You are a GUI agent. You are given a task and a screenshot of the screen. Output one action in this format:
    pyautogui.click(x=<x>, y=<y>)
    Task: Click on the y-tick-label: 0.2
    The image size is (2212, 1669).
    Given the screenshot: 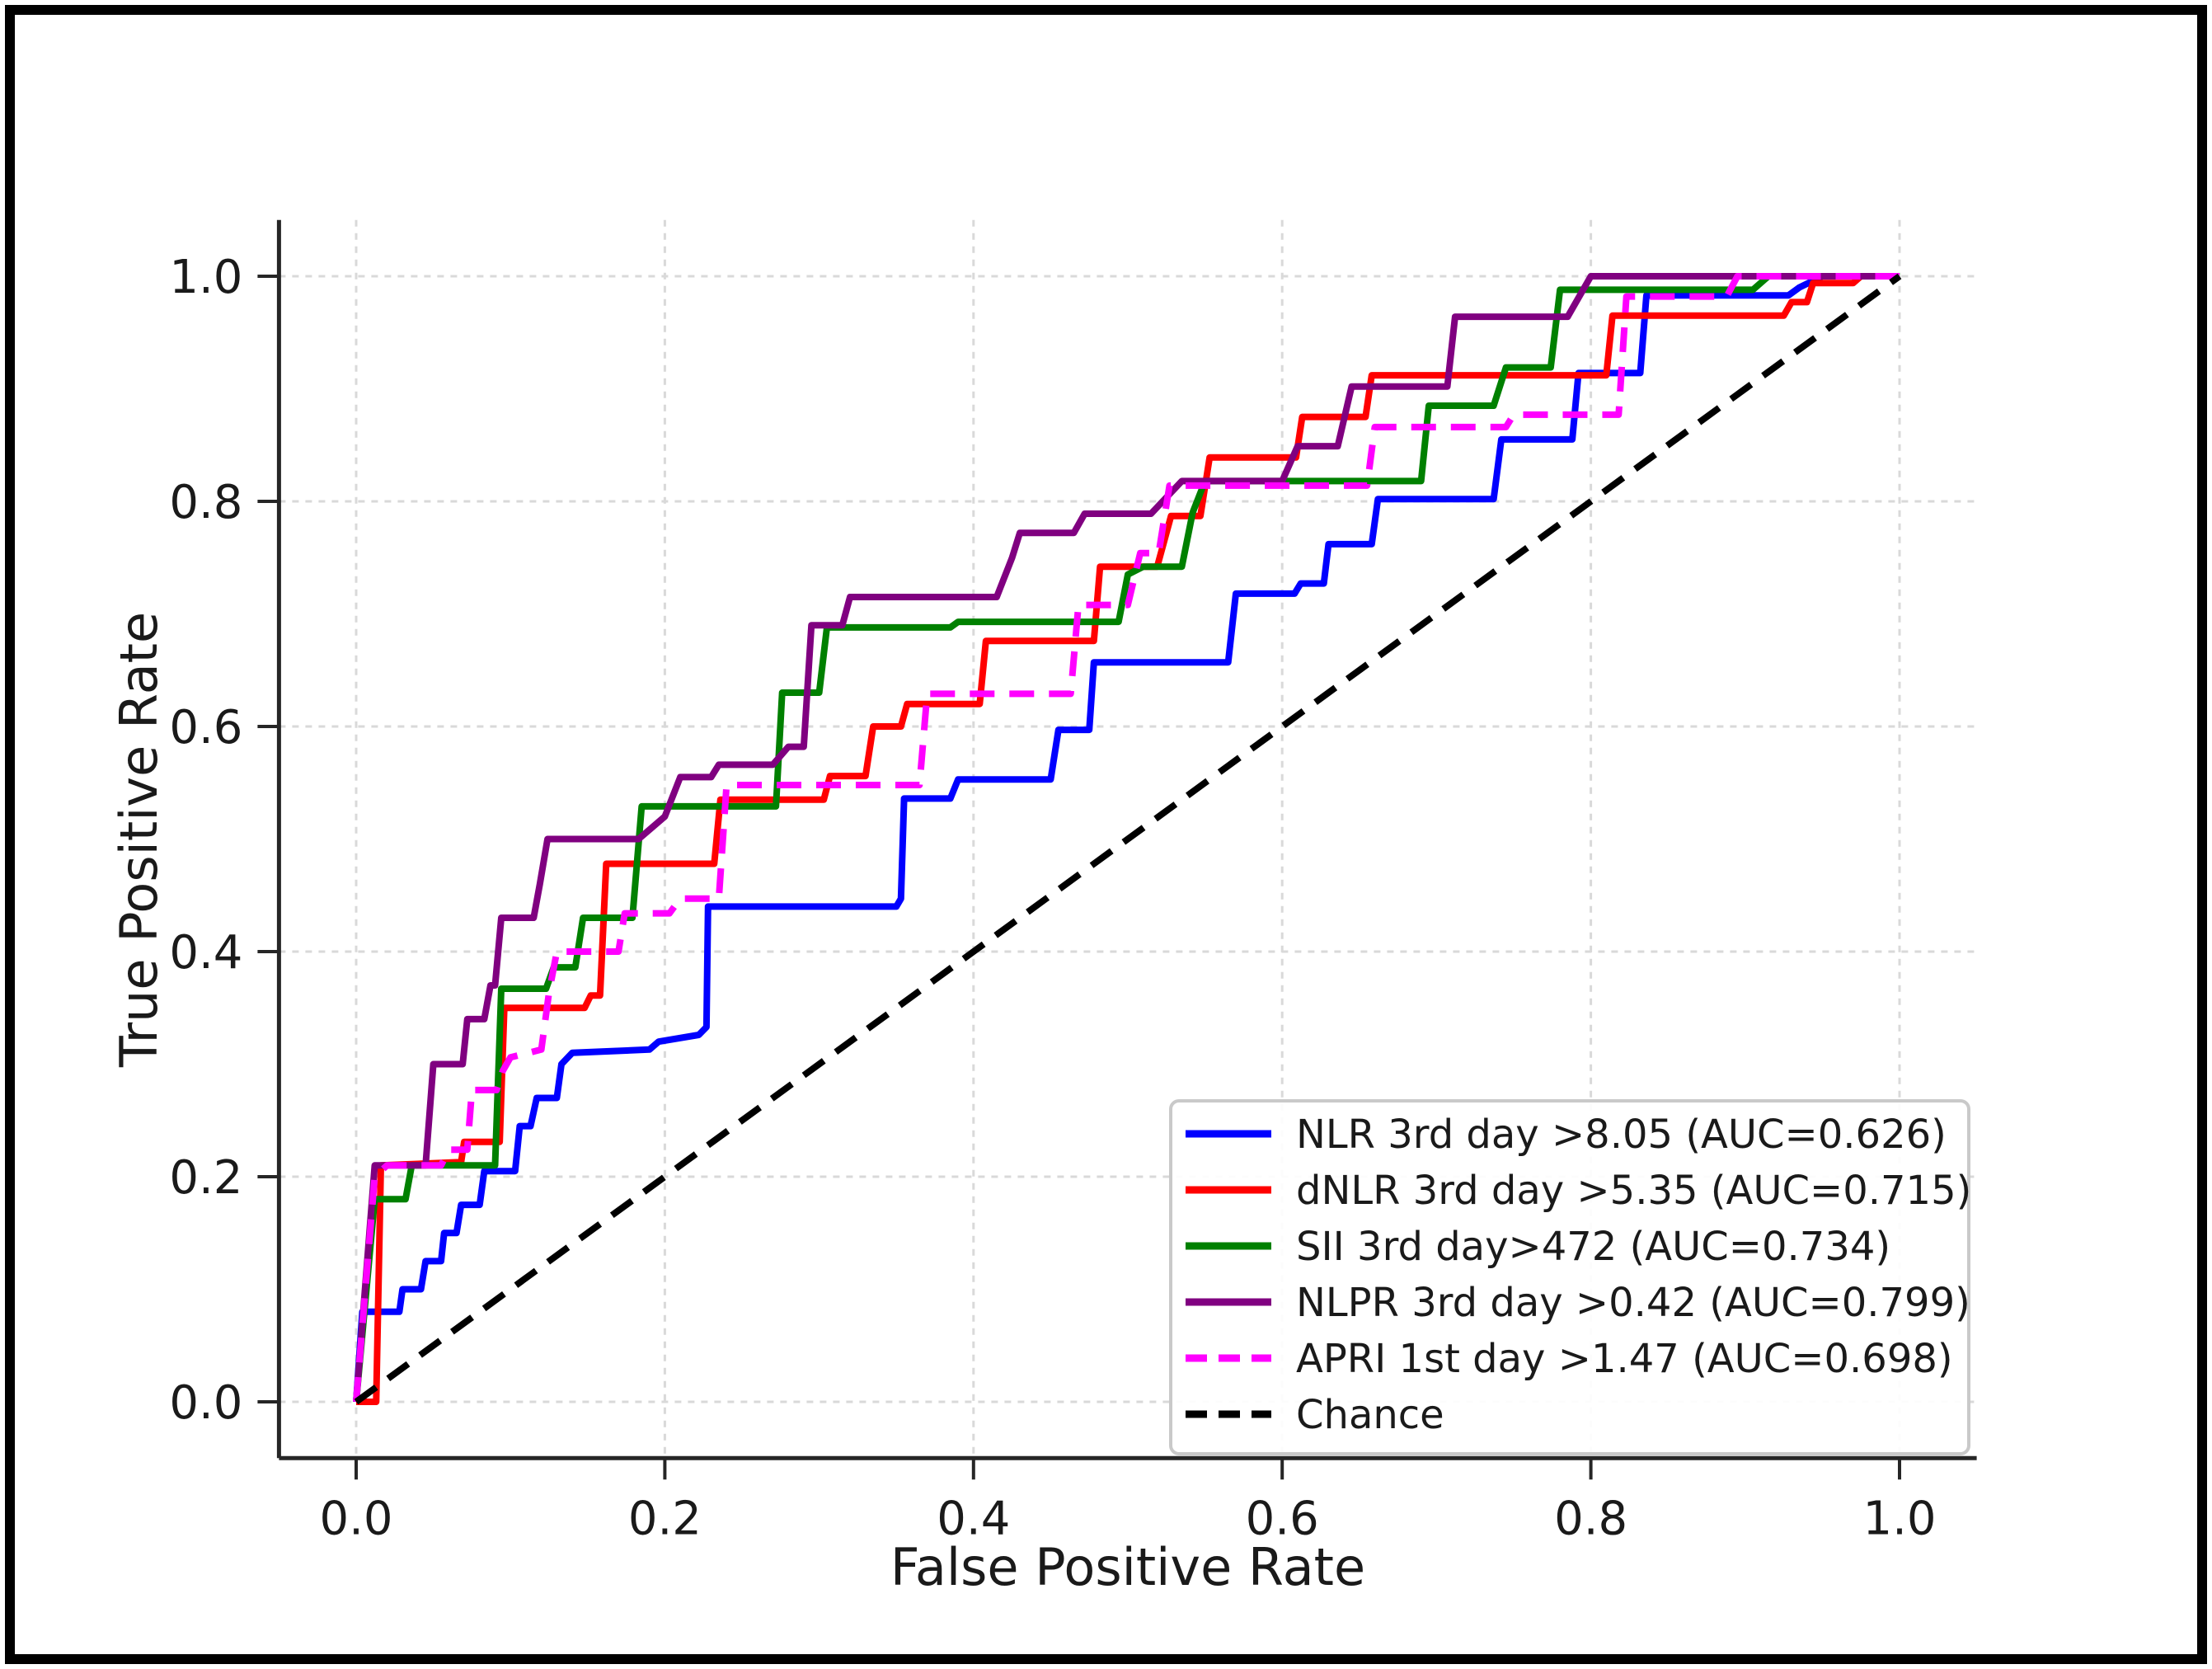 What is the action you would take?
    pyautogui.click(x=205, y=1178)
    